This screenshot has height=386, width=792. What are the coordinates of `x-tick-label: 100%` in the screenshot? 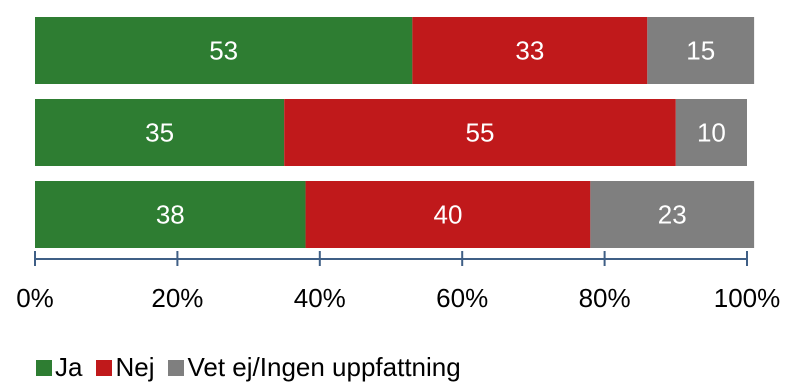 It's located at (747, 298).